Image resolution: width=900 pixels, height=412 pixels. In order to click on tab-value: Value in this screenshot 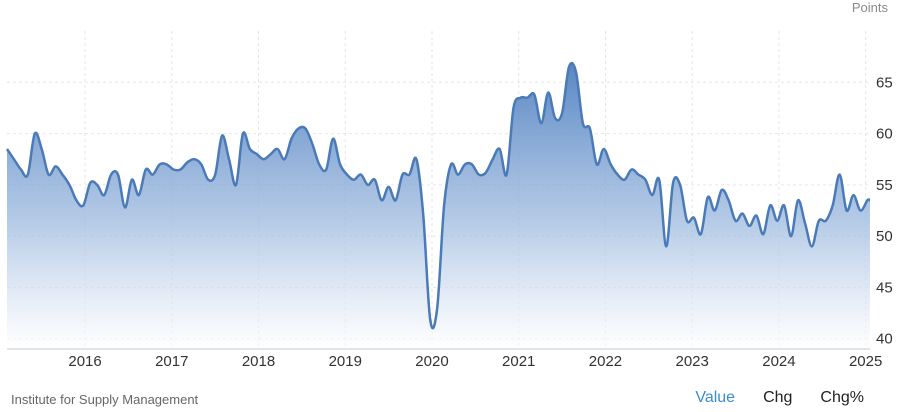, I will do `click(715, 397)`.